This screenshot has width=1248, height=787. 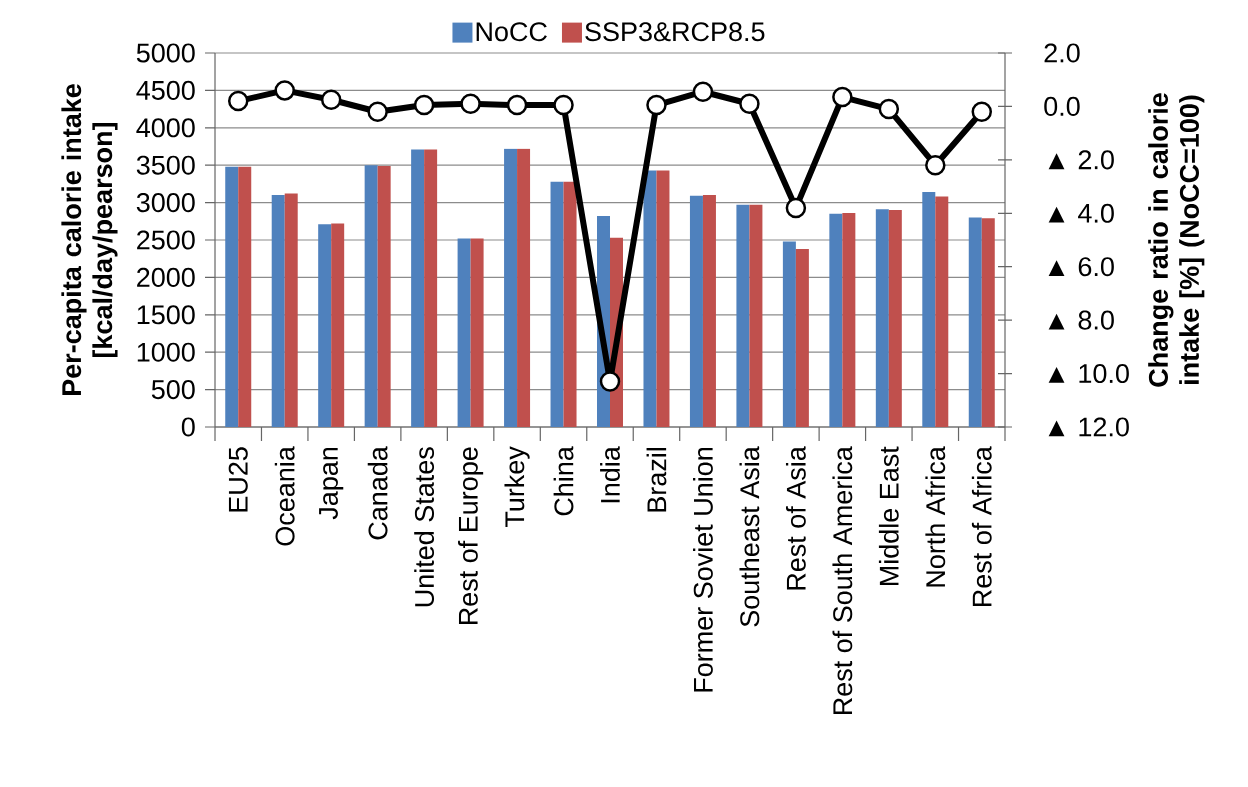 I want to click on x-tick-label: China, so click(x=563, y=481).